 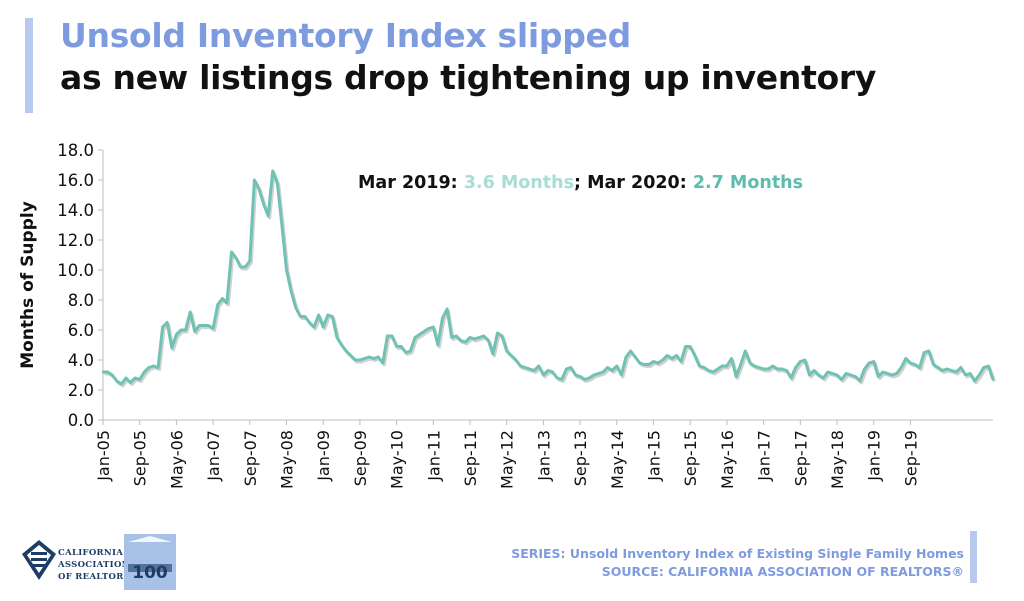 What do you see at coordinates (140, 458) in the screenshot?
I see `x-tick-label: Sep-05` at bounding box center [140, 458].